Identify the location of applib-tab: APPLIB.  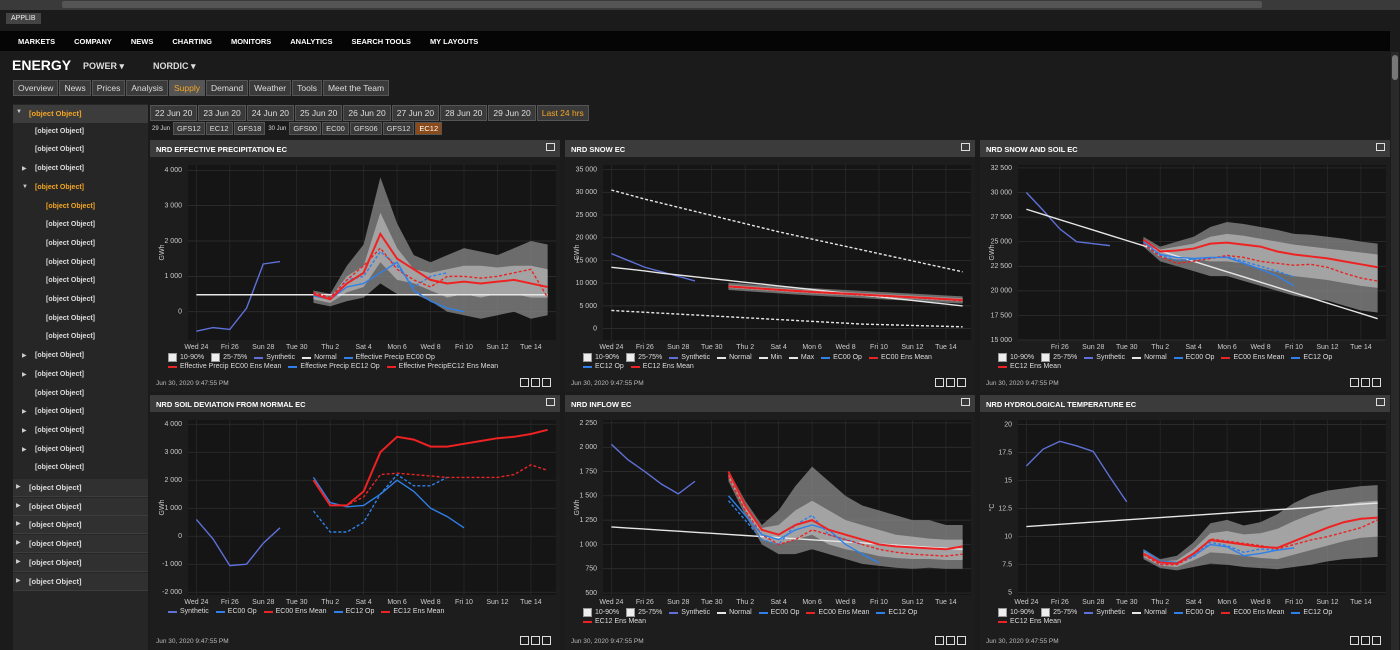
(23, 18).